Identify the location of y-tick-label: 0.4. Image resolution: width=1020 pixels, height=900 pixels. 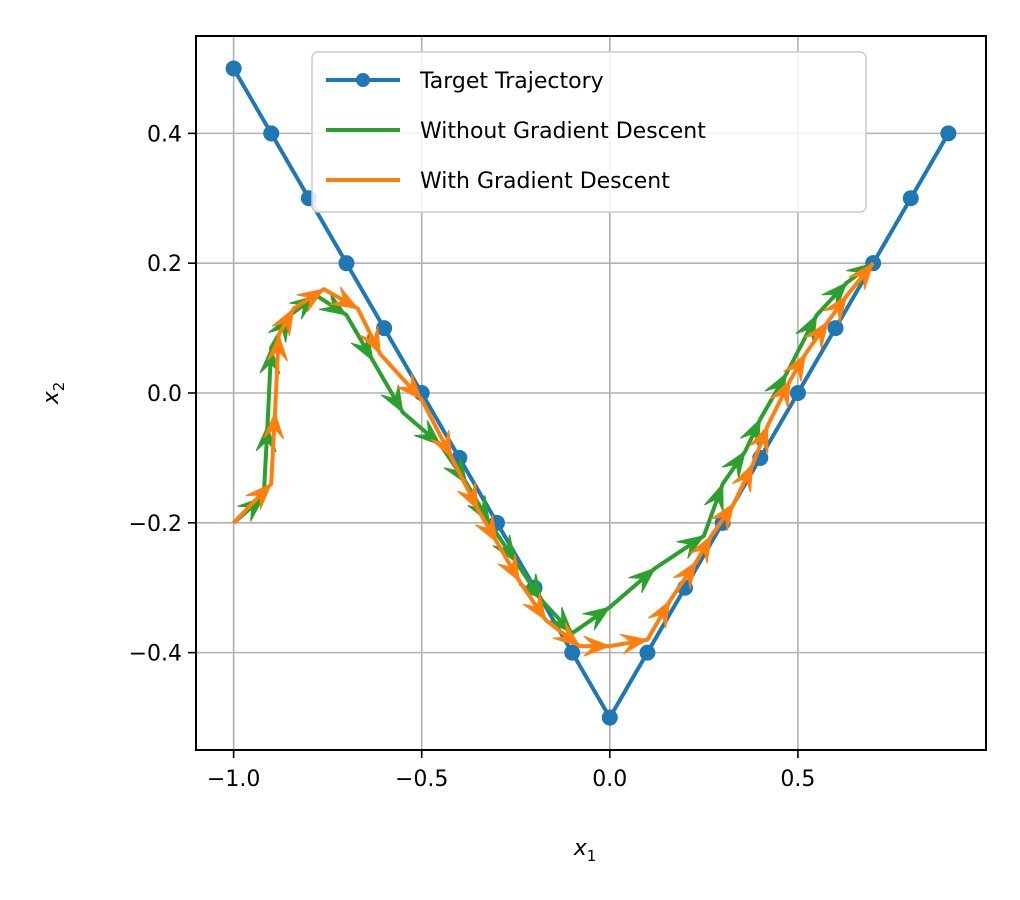
(164, 134).